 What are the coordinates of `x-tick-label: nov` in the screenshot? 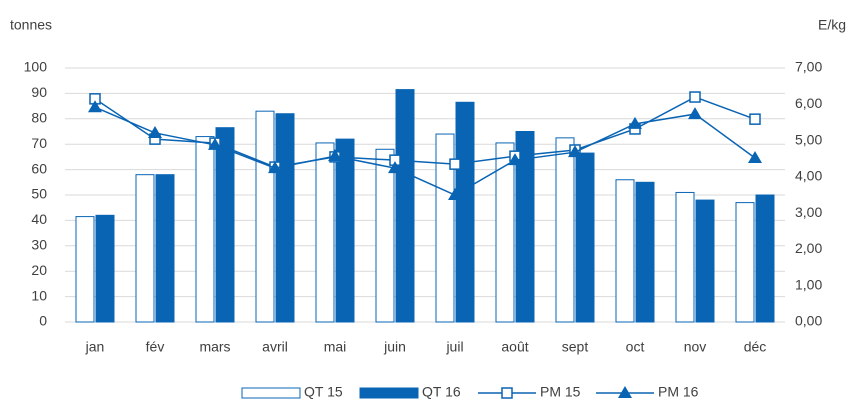 It's located at (695, 347).